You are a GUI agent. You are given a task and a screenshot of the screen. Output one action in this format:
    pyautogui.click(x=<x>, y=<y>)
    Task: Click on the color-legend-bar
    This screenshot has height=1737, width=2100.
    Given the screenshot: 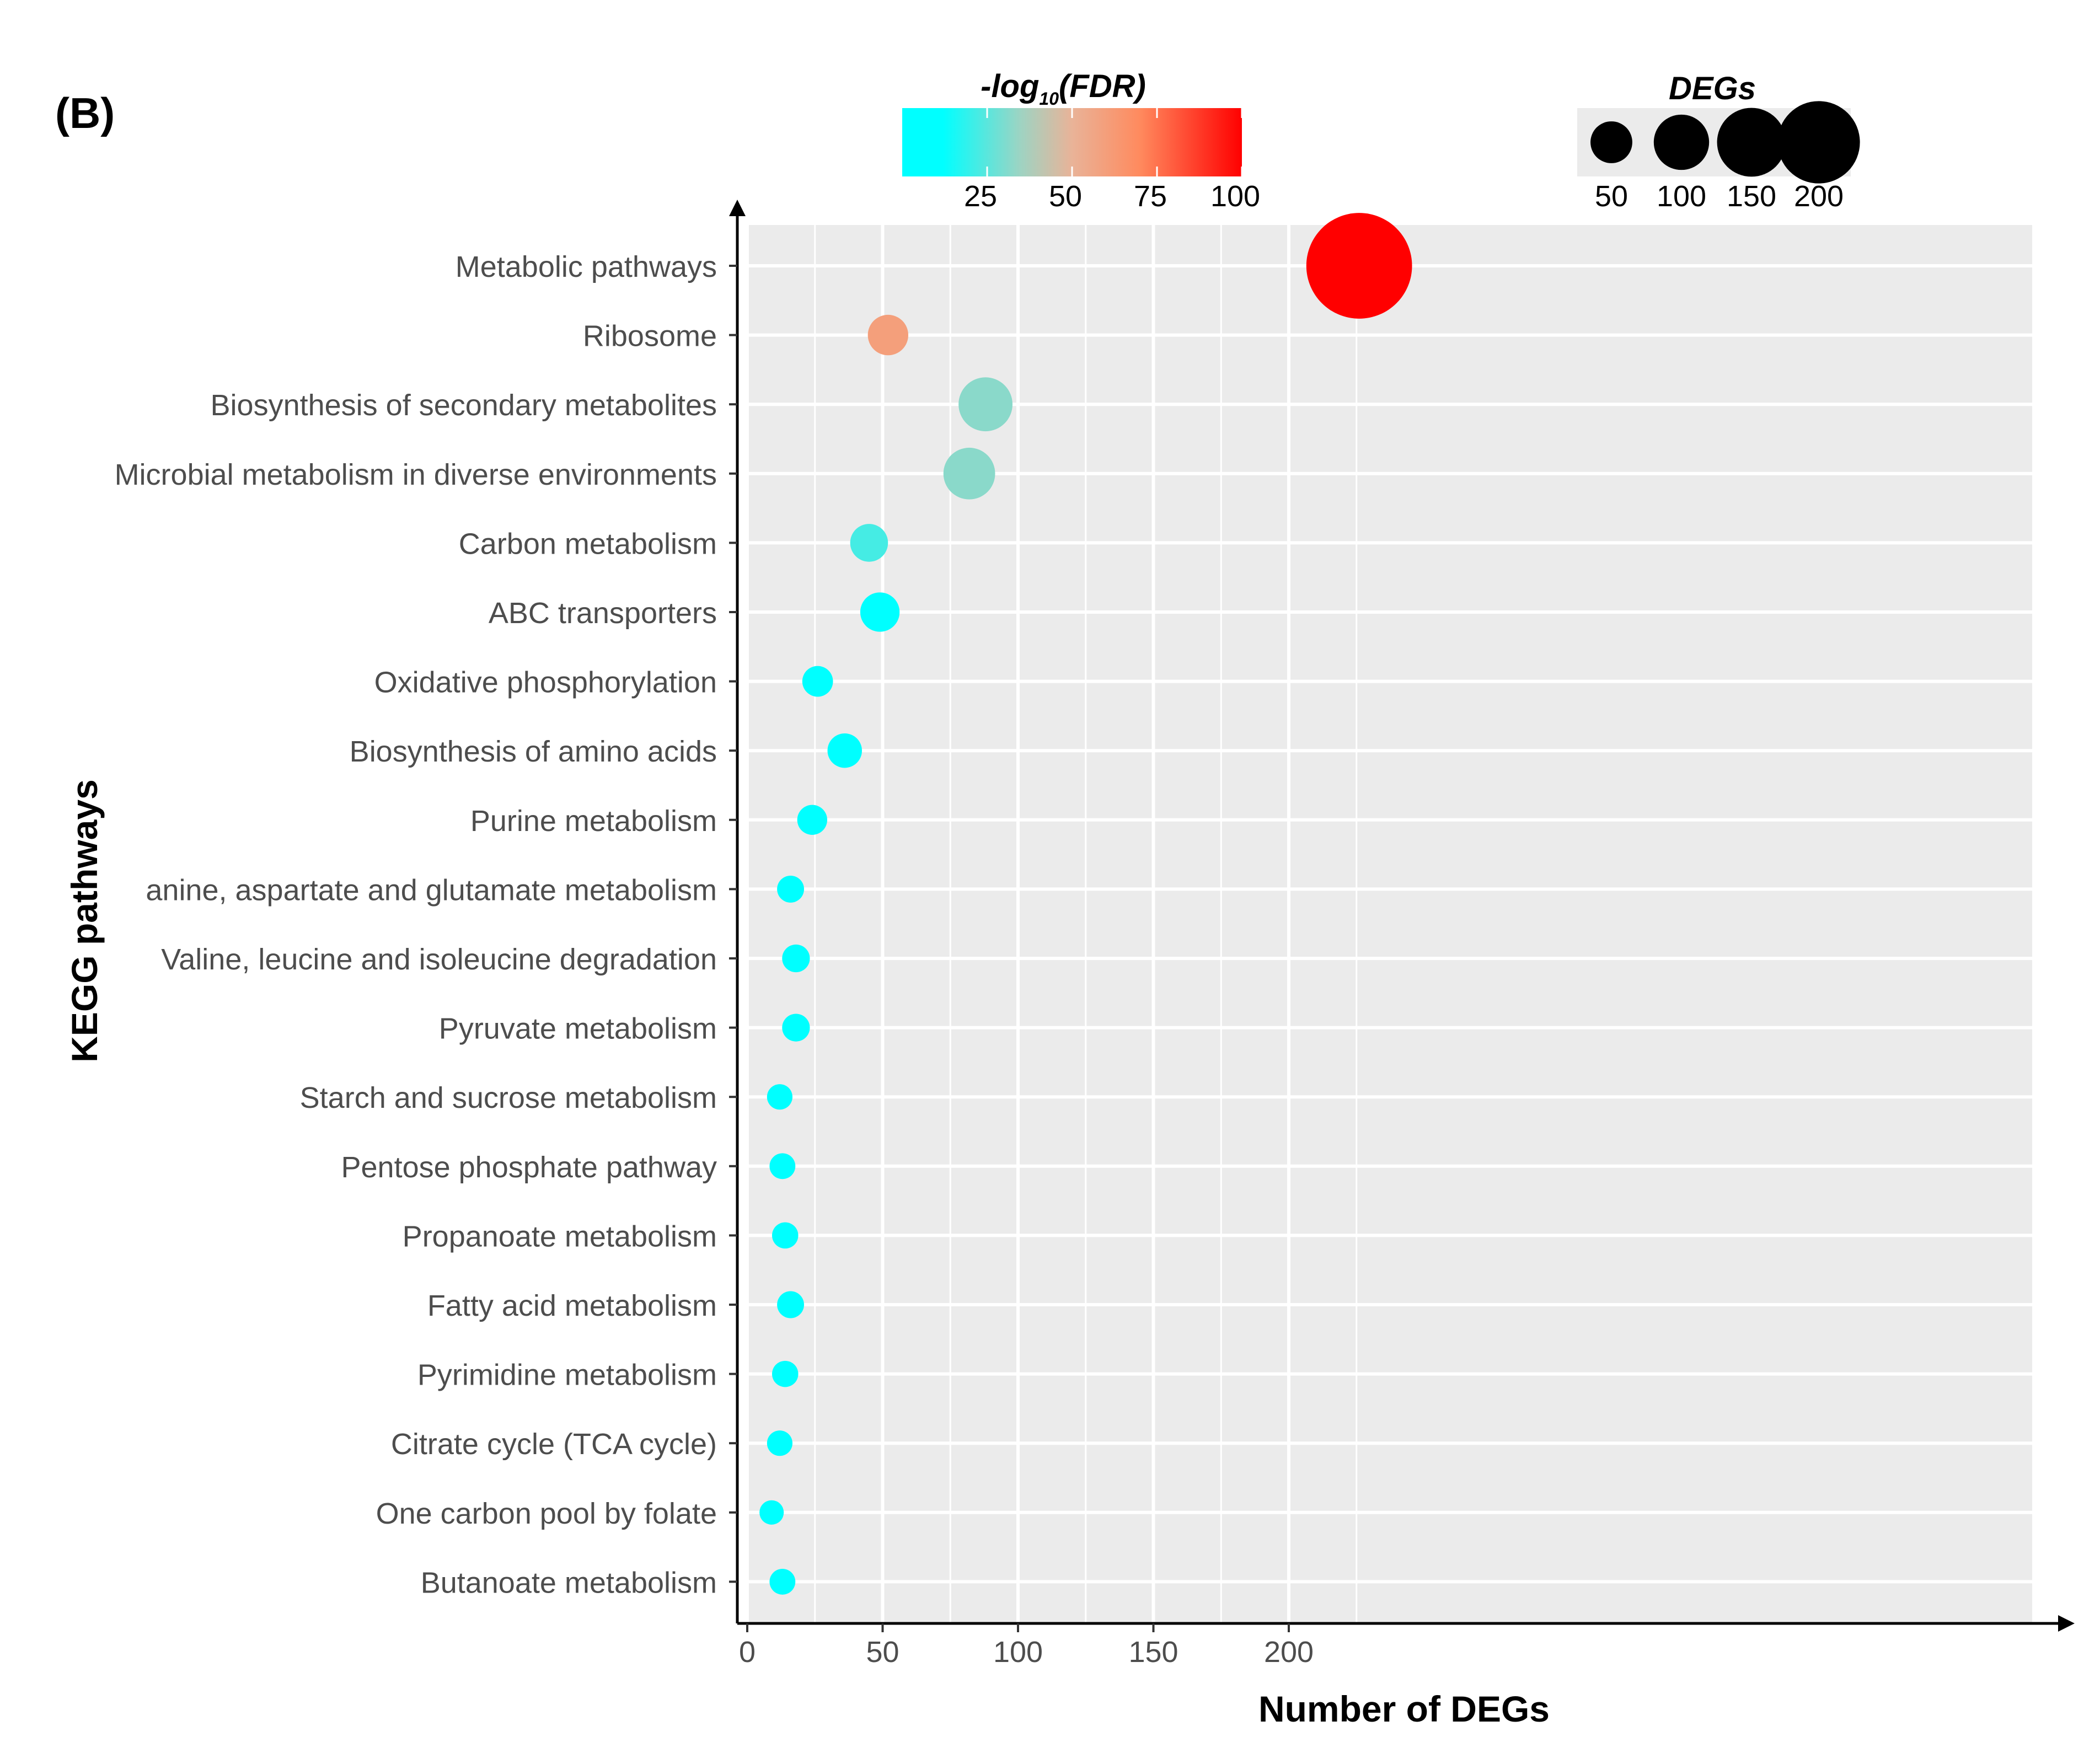 What is the action you would take?
    pyautogui.click(x=1072, y=142)
    